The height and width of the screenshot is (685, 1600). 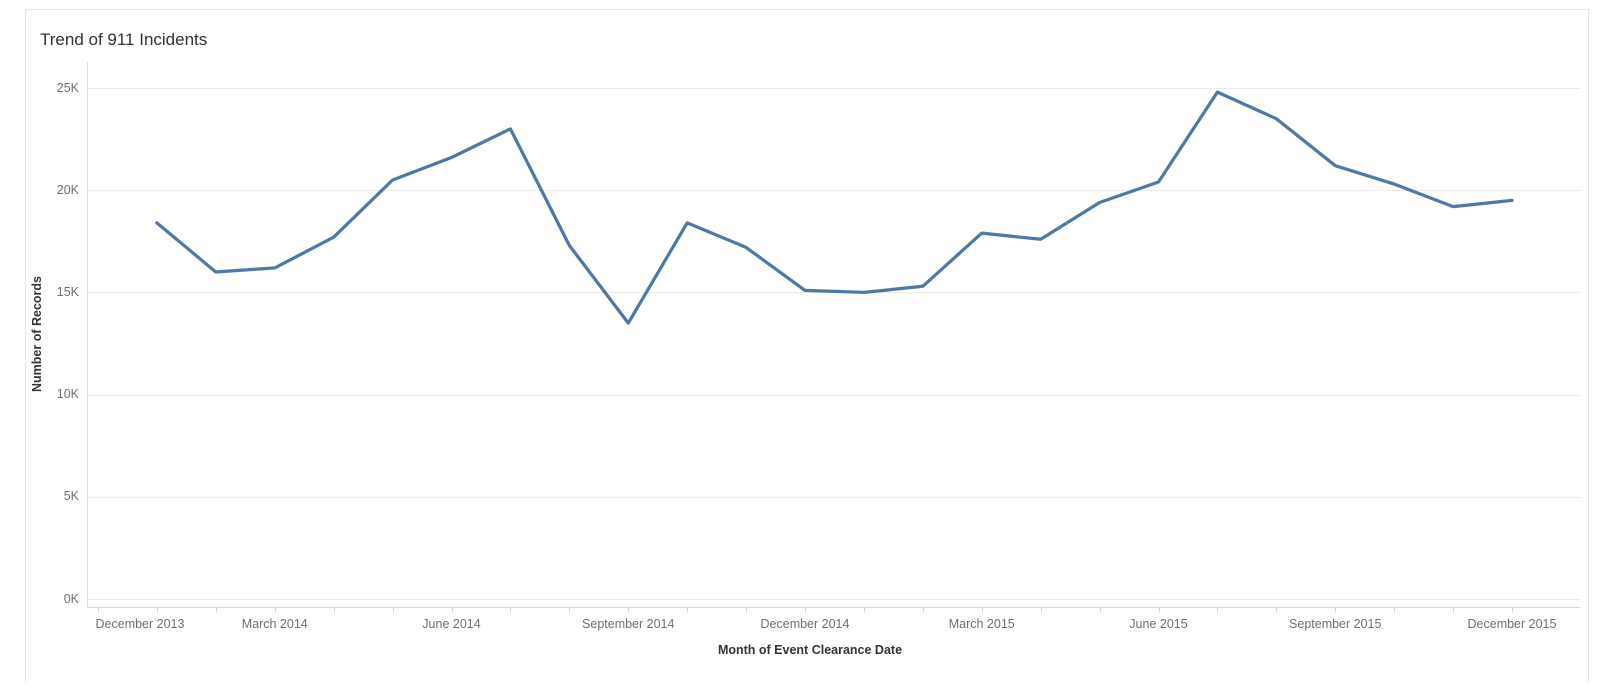 I want to click on y-tick-label: 20K, so click(x=67, y=189).